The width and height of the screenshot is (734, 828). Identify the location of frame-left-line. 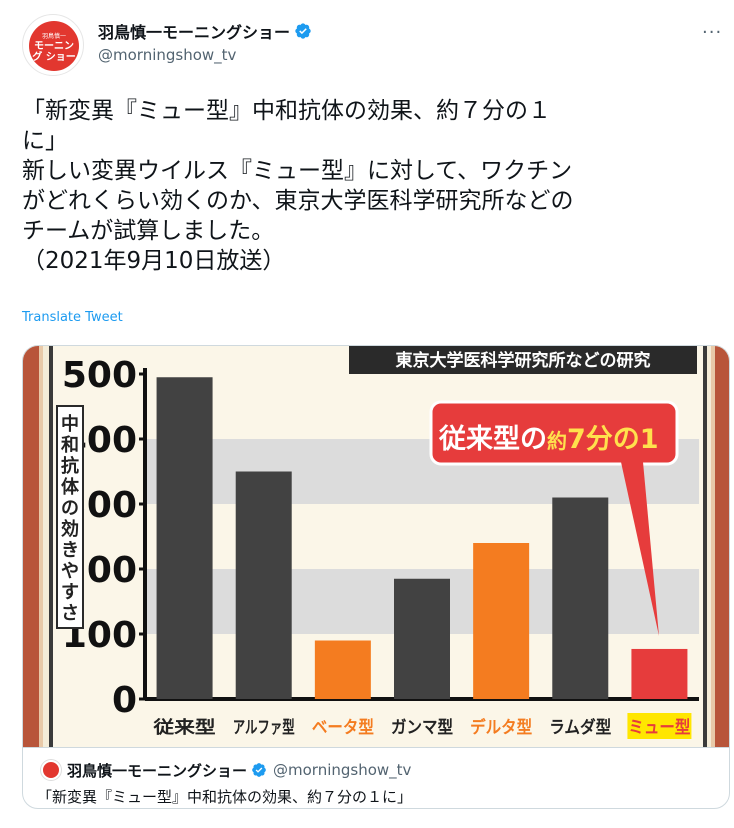
(51, 546).